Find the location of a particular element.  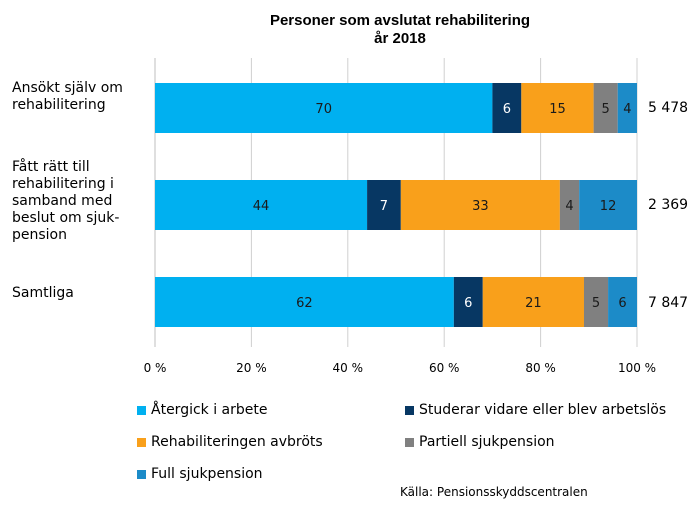

total-label-1: 5 478 is located at coordinates (668, 108).